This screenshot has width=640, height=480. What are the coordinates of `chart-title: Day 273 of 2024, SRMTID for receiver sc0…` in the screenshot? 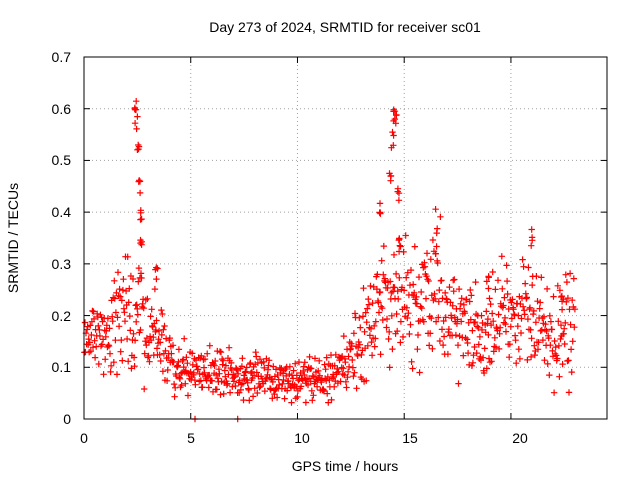 It's located at (345, 27).